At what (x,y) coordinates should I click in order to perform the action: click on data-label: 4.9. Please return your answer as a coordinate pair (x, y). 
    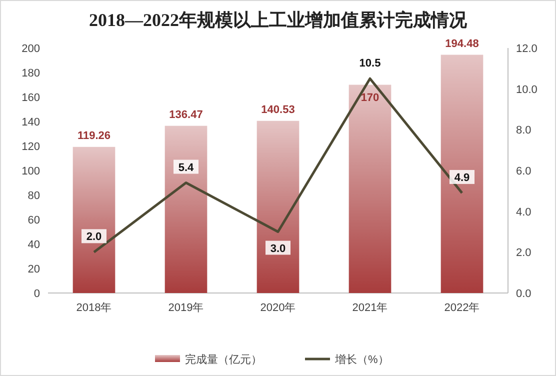
    Looking at the image, I should click on (462, 178).